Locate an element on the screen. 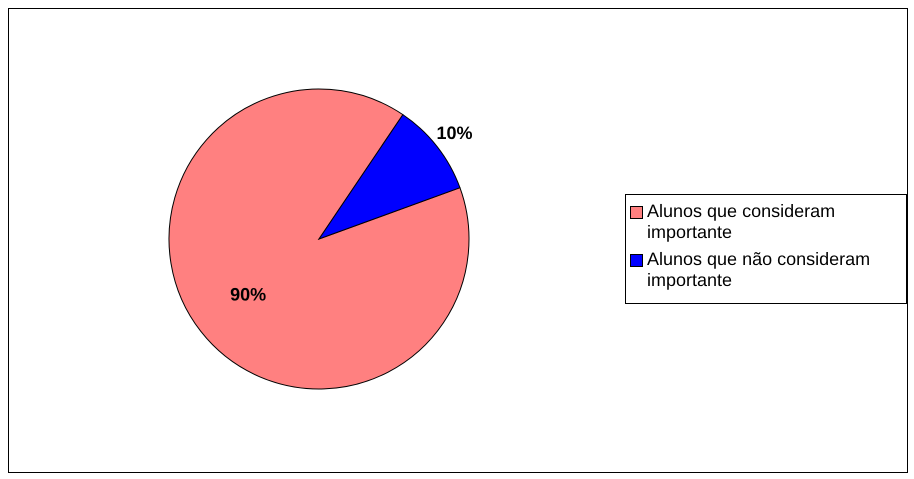 Image resolution: width=914 pixels, height=479 pixels. legend-label: Alunos que não consideram importante is located at coordinates (759, 270).